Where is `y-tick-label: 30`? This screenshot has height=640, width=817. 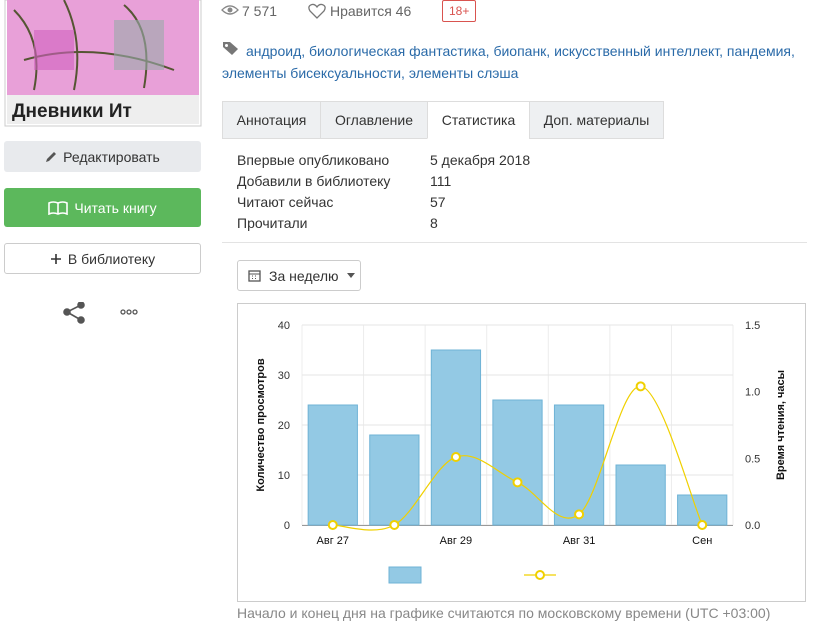 y-tick-label: 30 is located at coordinates (284, 376).